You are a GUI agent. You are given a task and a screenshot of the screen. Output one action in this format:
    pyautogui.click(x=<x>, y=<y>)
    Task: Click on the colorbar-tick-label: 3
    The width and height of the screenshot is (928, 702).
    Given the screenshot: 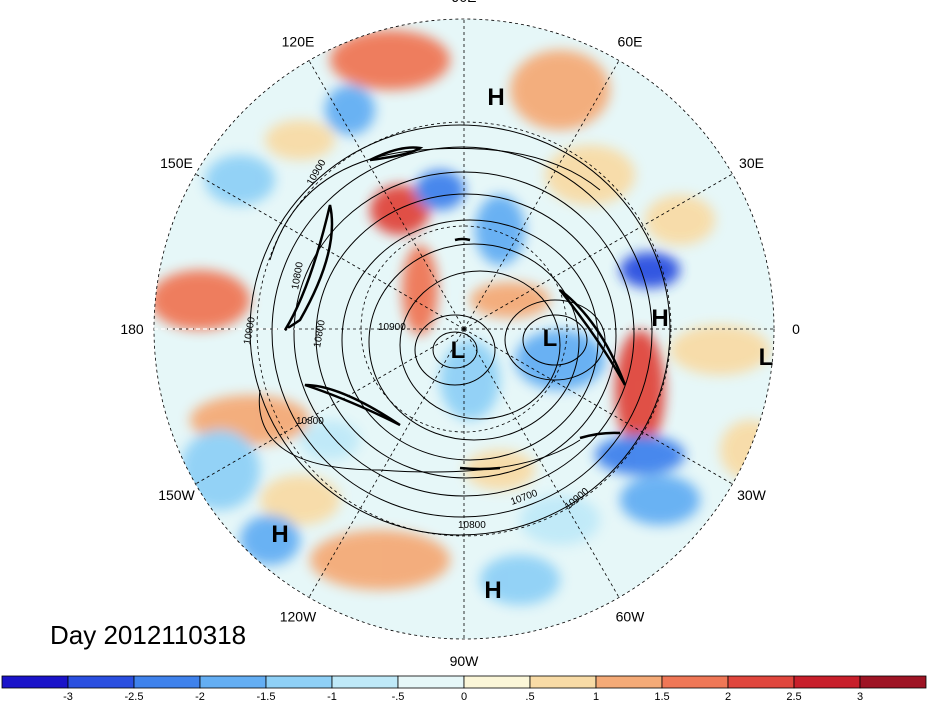 What is the action you would take?
    pyautogui.click(x=860, y=696)
    